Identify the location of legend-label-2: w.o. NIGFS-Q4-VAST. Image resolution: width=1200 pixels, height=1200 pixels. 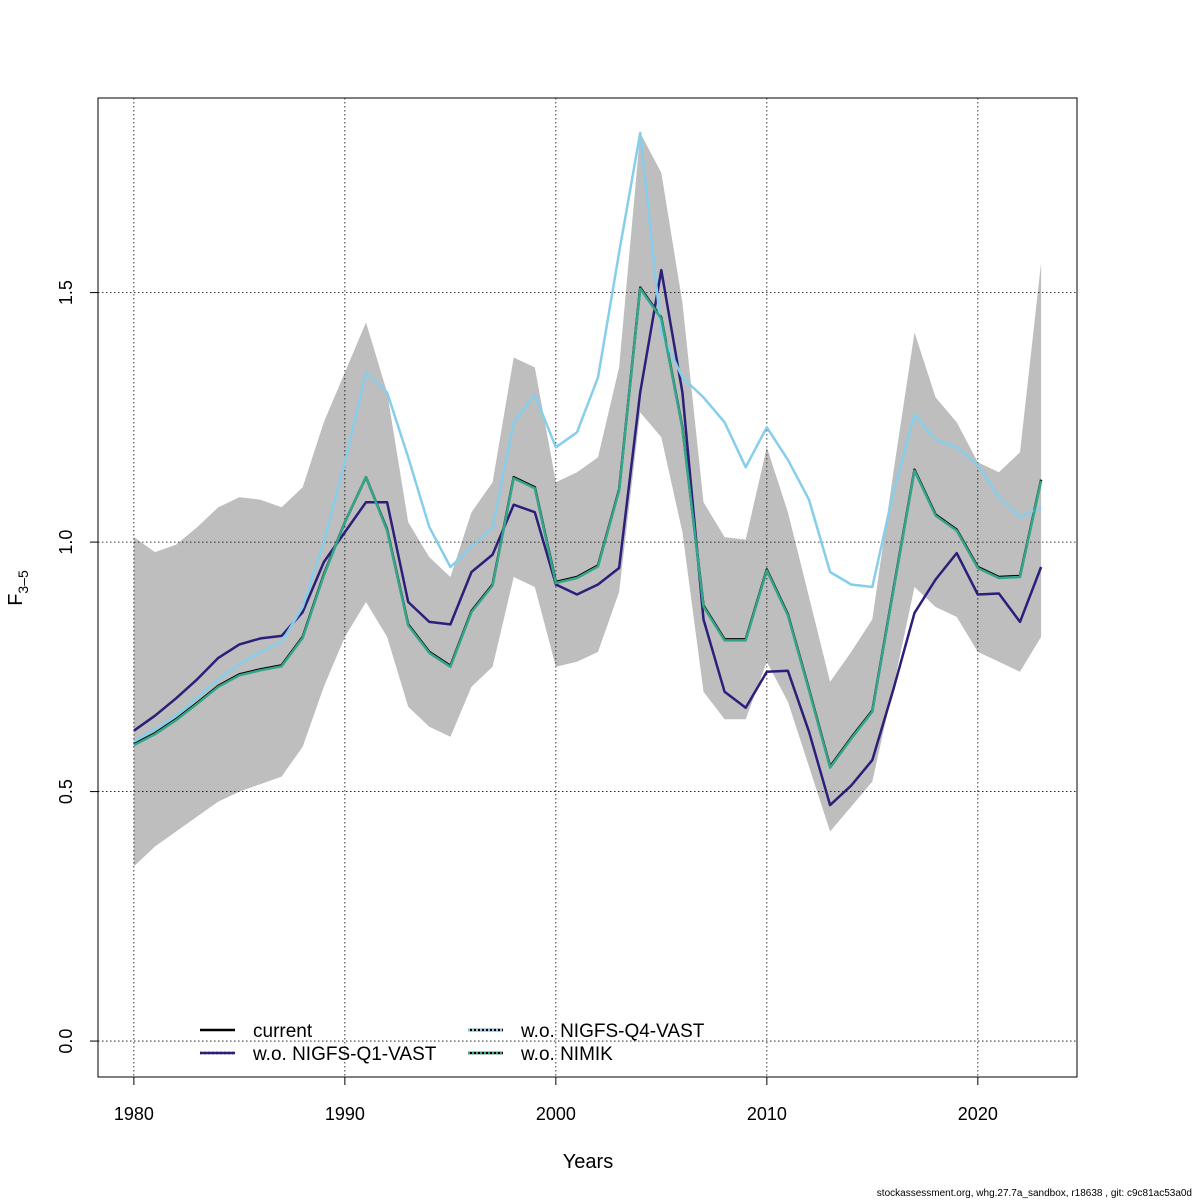
(612, 1031).